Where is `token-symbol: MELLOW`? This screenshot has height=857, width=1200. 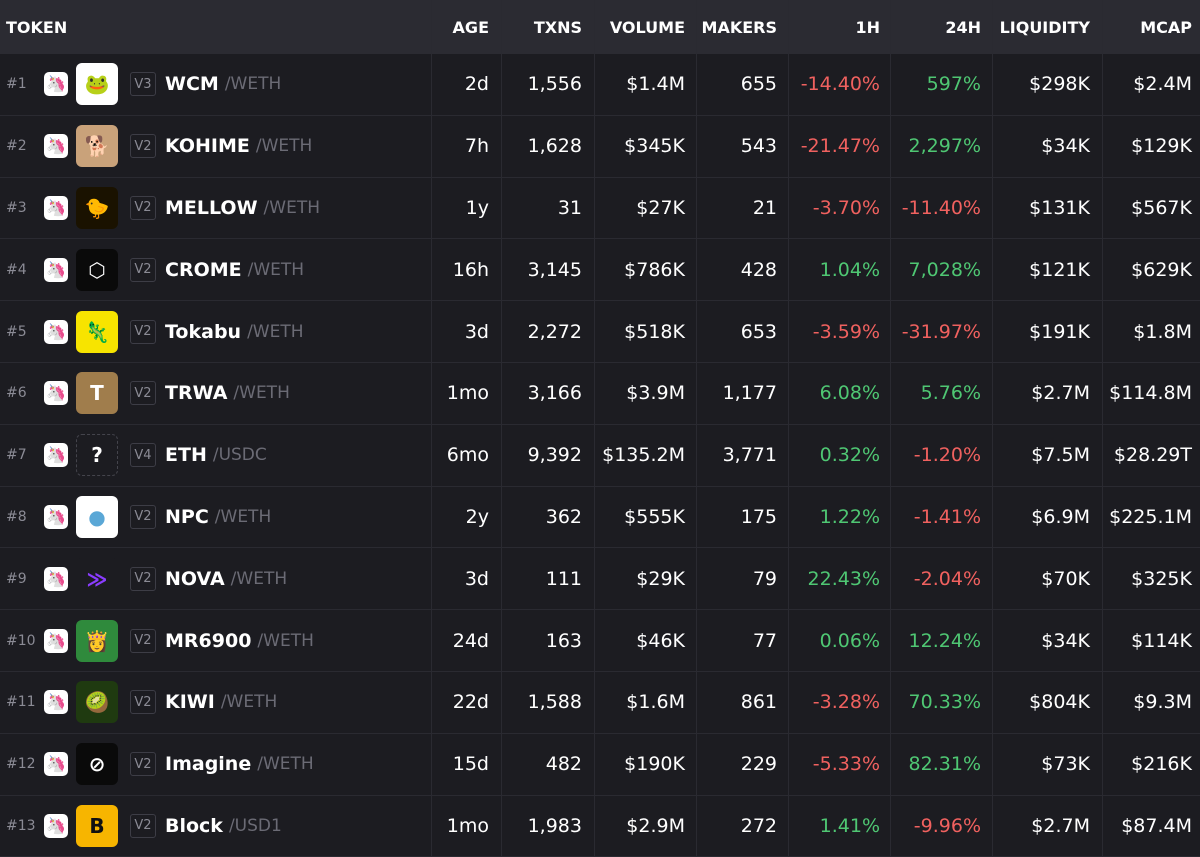 token-symbol: MELLOW is located at coordinates (211, 207).